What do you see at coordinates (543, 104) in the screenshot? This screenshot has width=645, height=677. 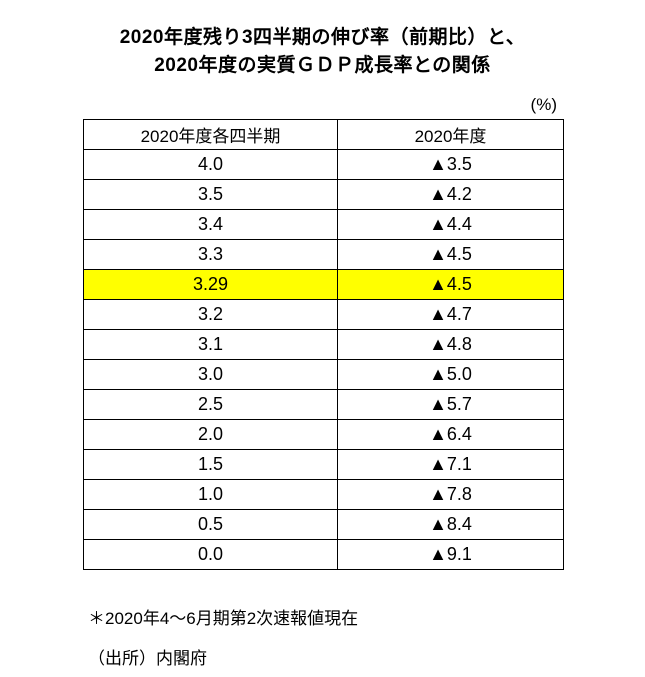 I see `unit-label-percent: (%)` at bounding box center [543, 104].